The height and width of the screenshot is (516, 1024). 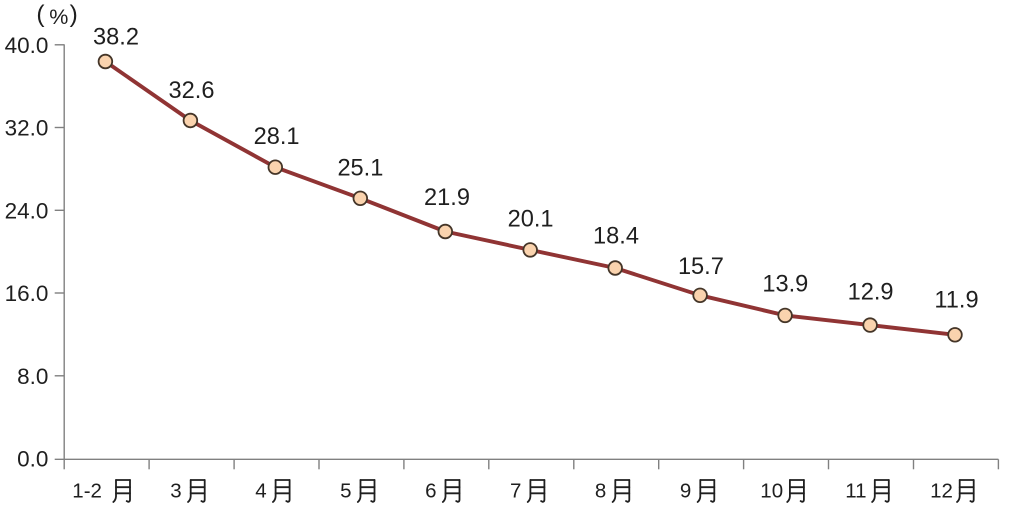 What do you see at coordinates (771, 491) in the screenshot?
I see `svg-text: 10` at bounding box center [771, 491].